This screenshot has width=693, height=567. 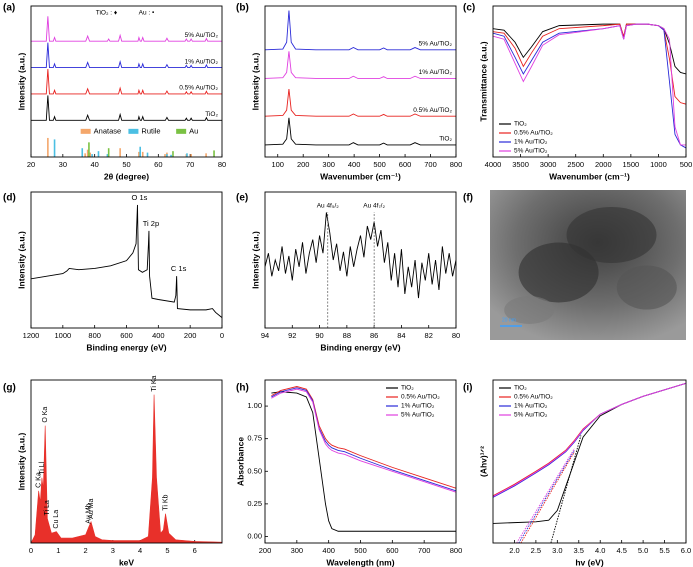 I want to click on x-tick-label: 5.5, so click(x=664, y=550).